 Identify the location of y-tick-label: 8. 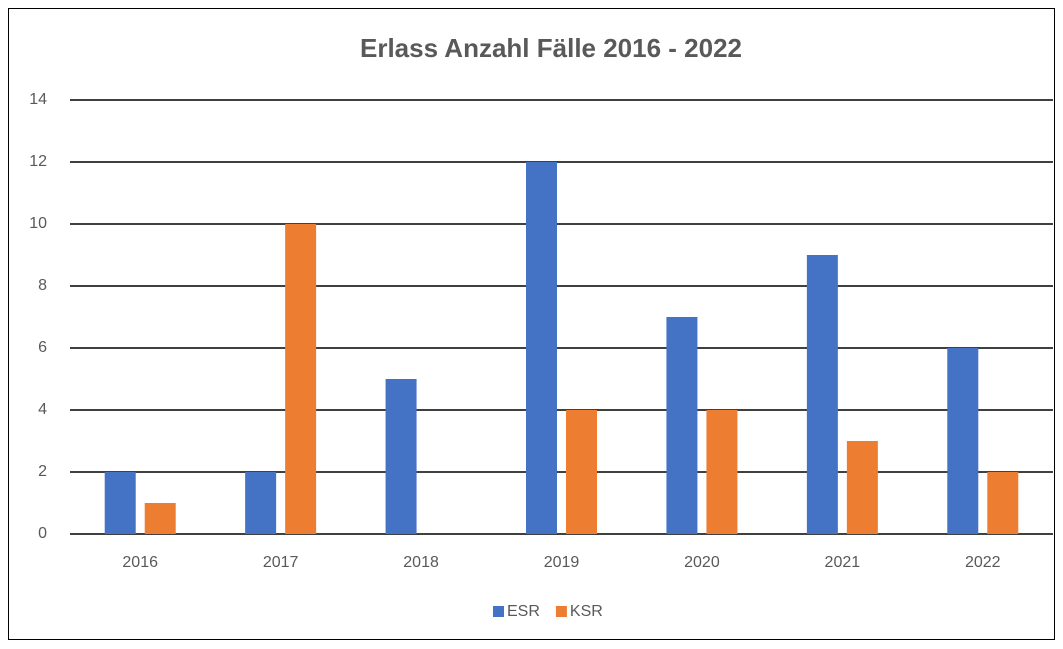
(42, 285).